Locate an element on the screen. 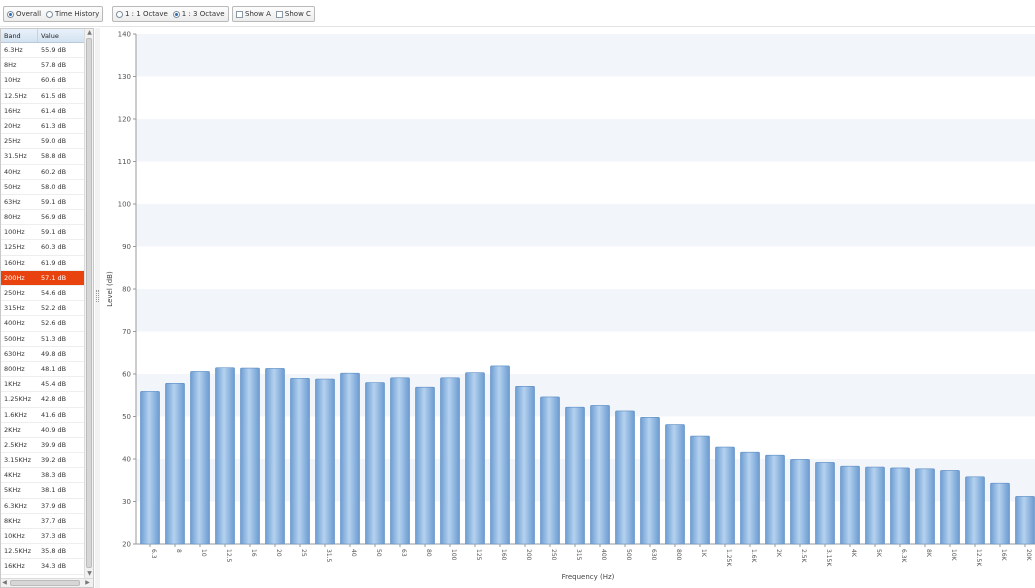 This screenshot has width=1035, height=588. table-row: 3.15KHz 39.2 dB is located at coordinates (43, 461).